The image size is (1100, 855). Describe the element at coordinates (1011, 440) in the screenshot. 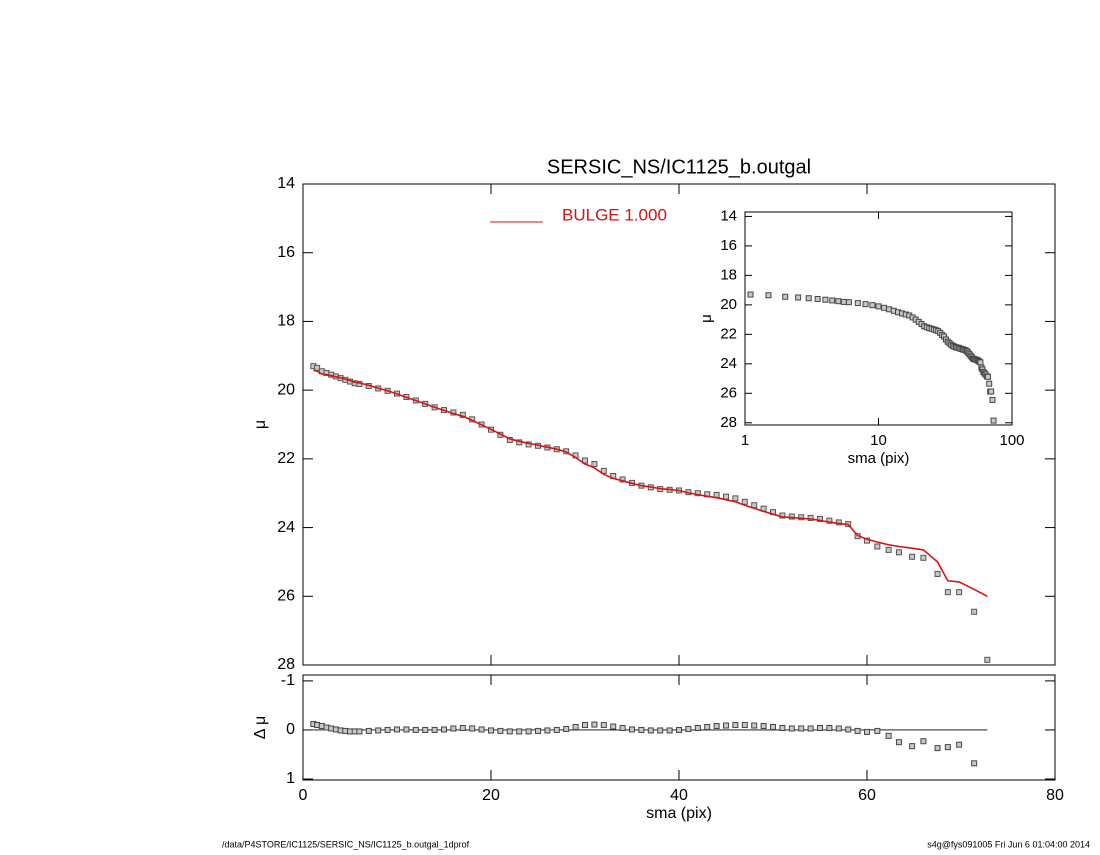

I see `x-tick-label: 100` at that location.